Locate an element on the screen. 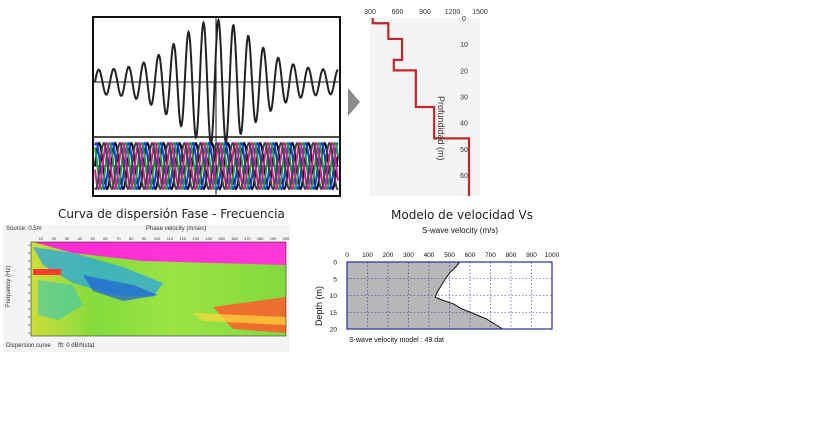  wave-multicolor-traces is located at coordinates (216, 166).